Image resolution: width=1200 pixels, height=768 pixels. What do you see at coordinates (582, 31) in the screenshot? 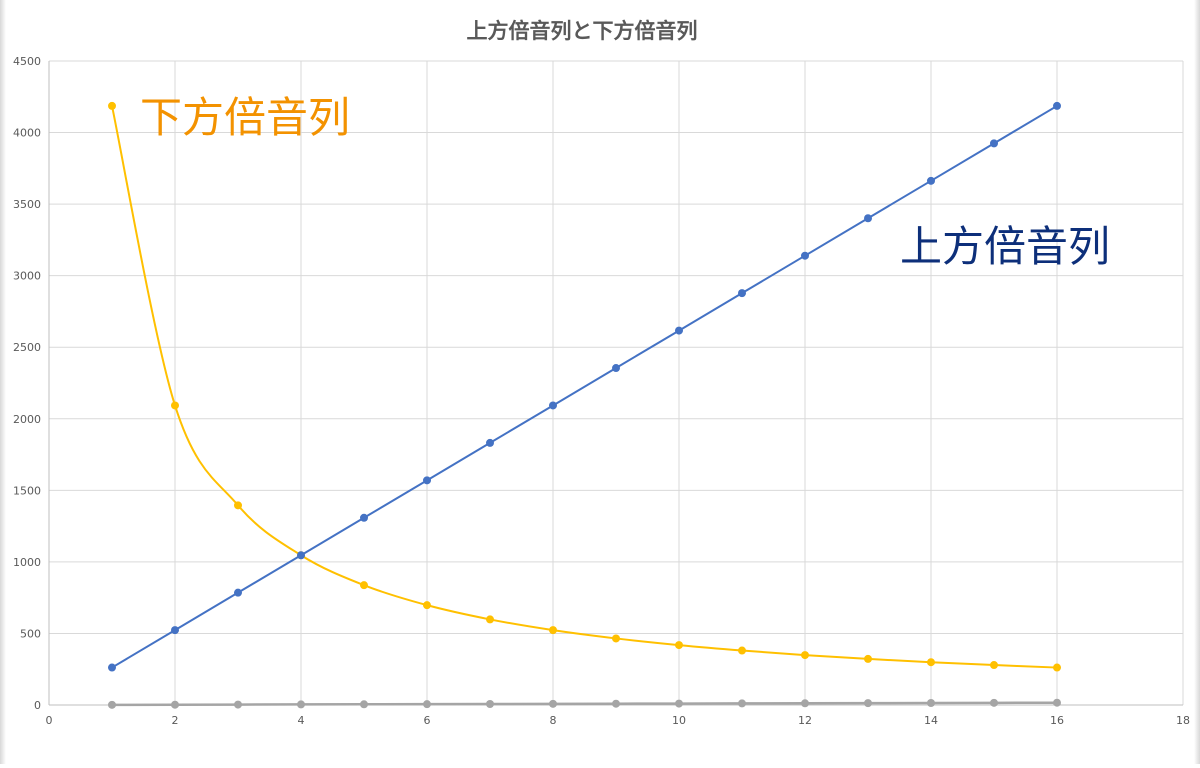
I see `chart-title: 上方倍音列と下方倍音列` at bounding box center [582, 31].